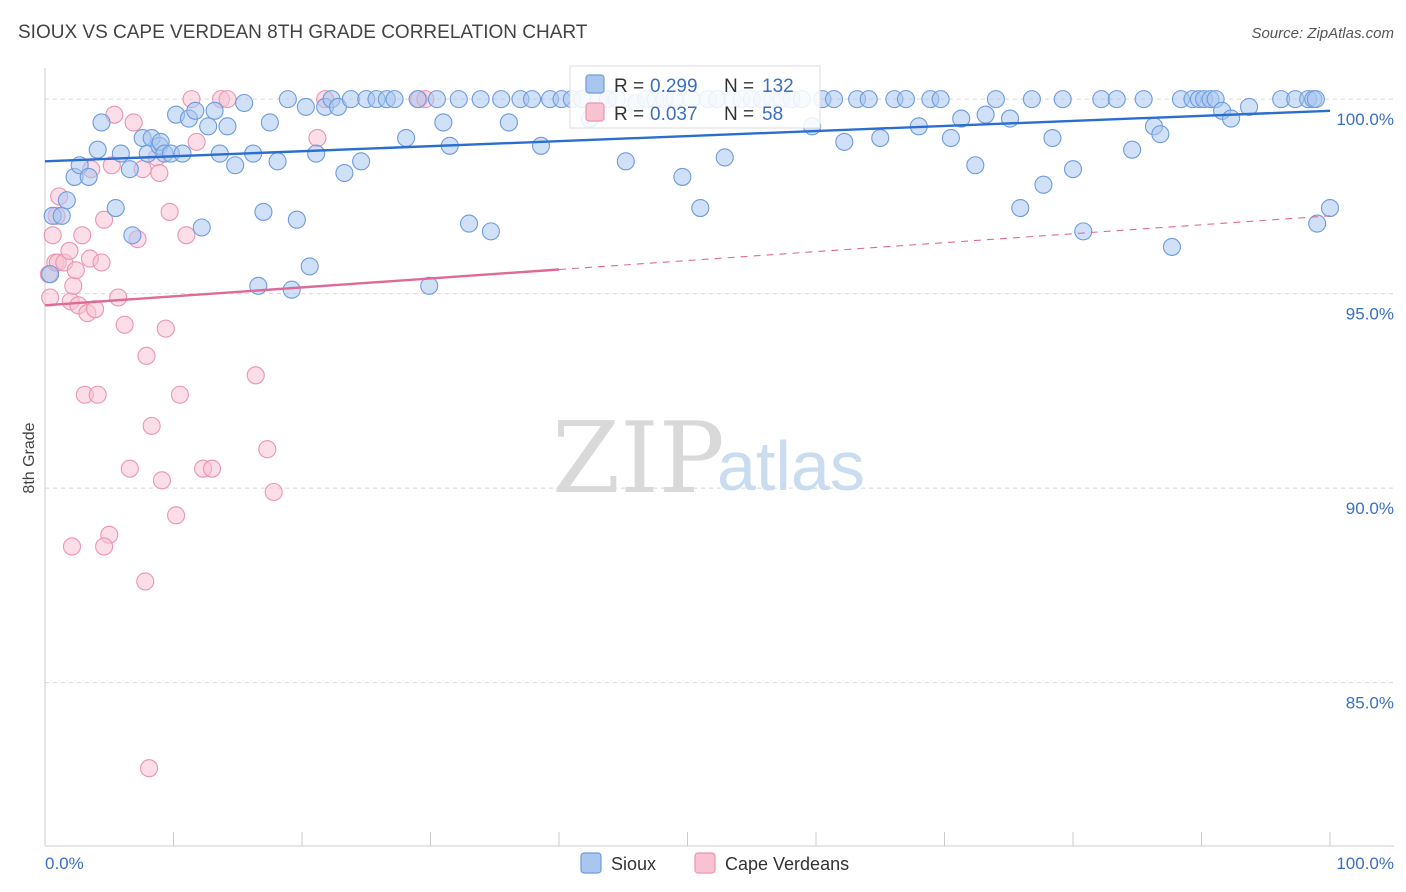  Describe the element at coordinates (591, 863) in the screenshot. I see `bottom-legend-swatch-sioux` at that location.